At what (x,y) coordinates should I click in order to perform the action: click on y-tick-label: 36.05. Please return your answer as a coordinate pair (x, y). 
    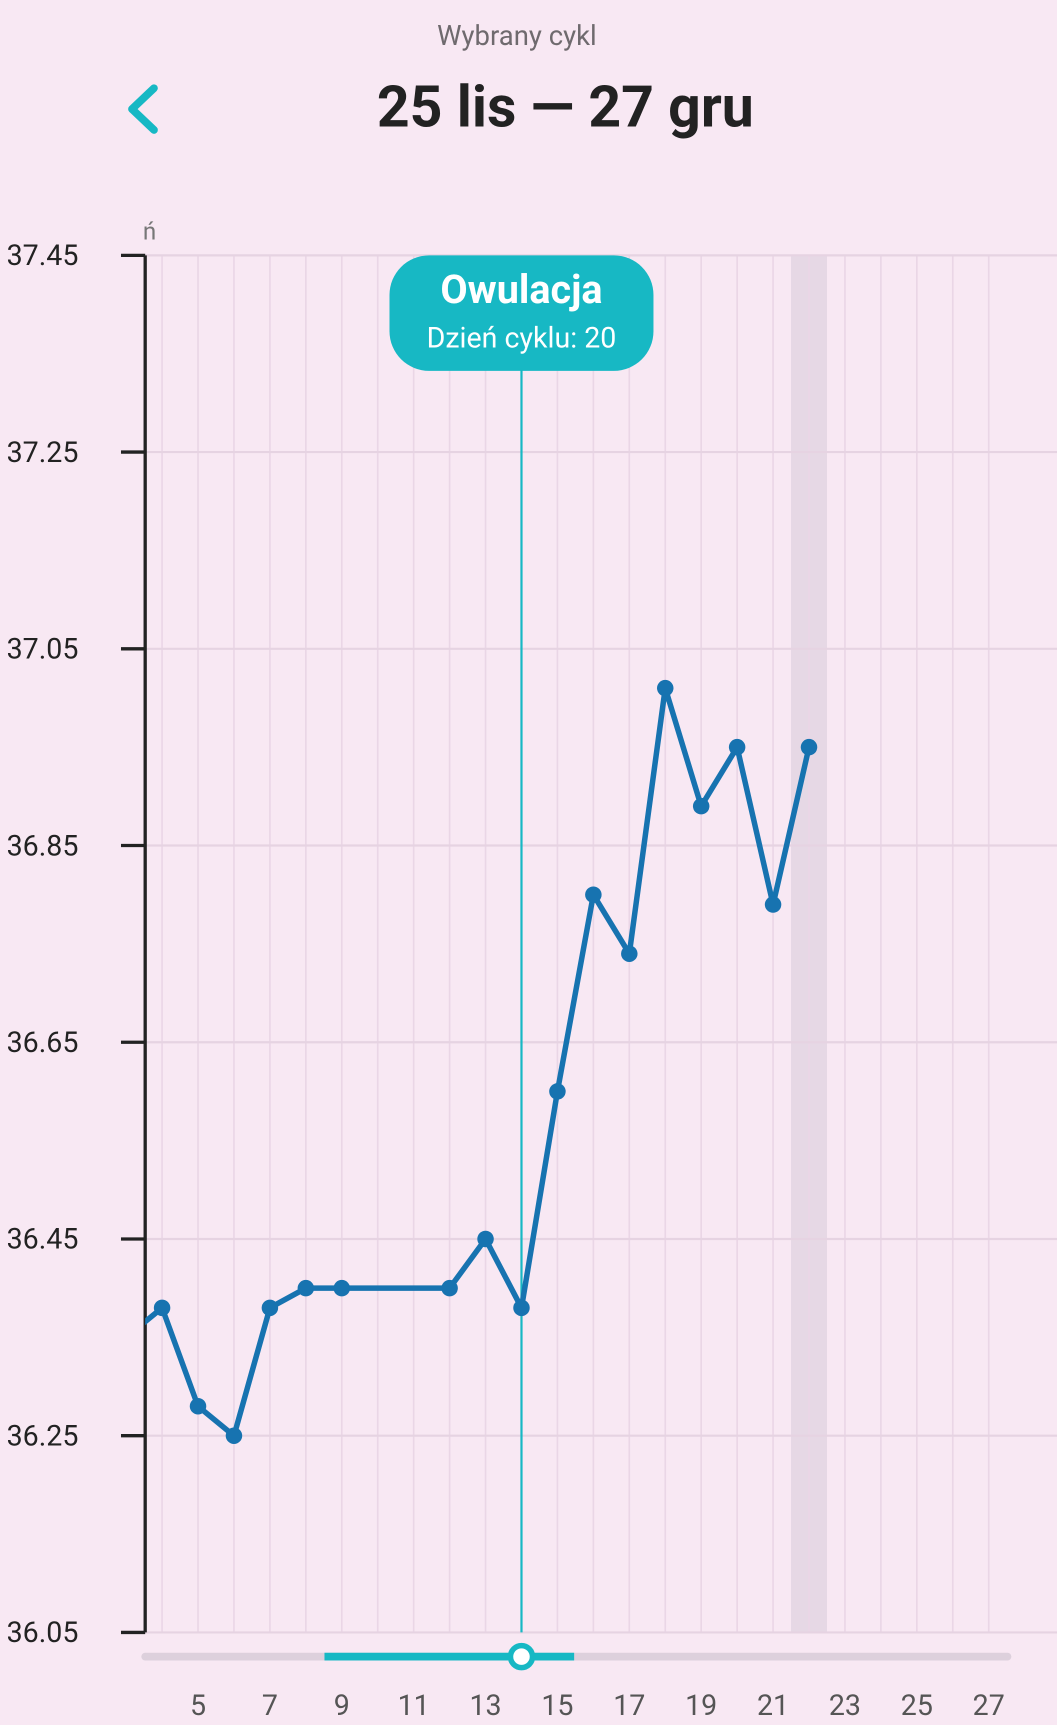
    Looking at the image, I should click on (43, 1632).